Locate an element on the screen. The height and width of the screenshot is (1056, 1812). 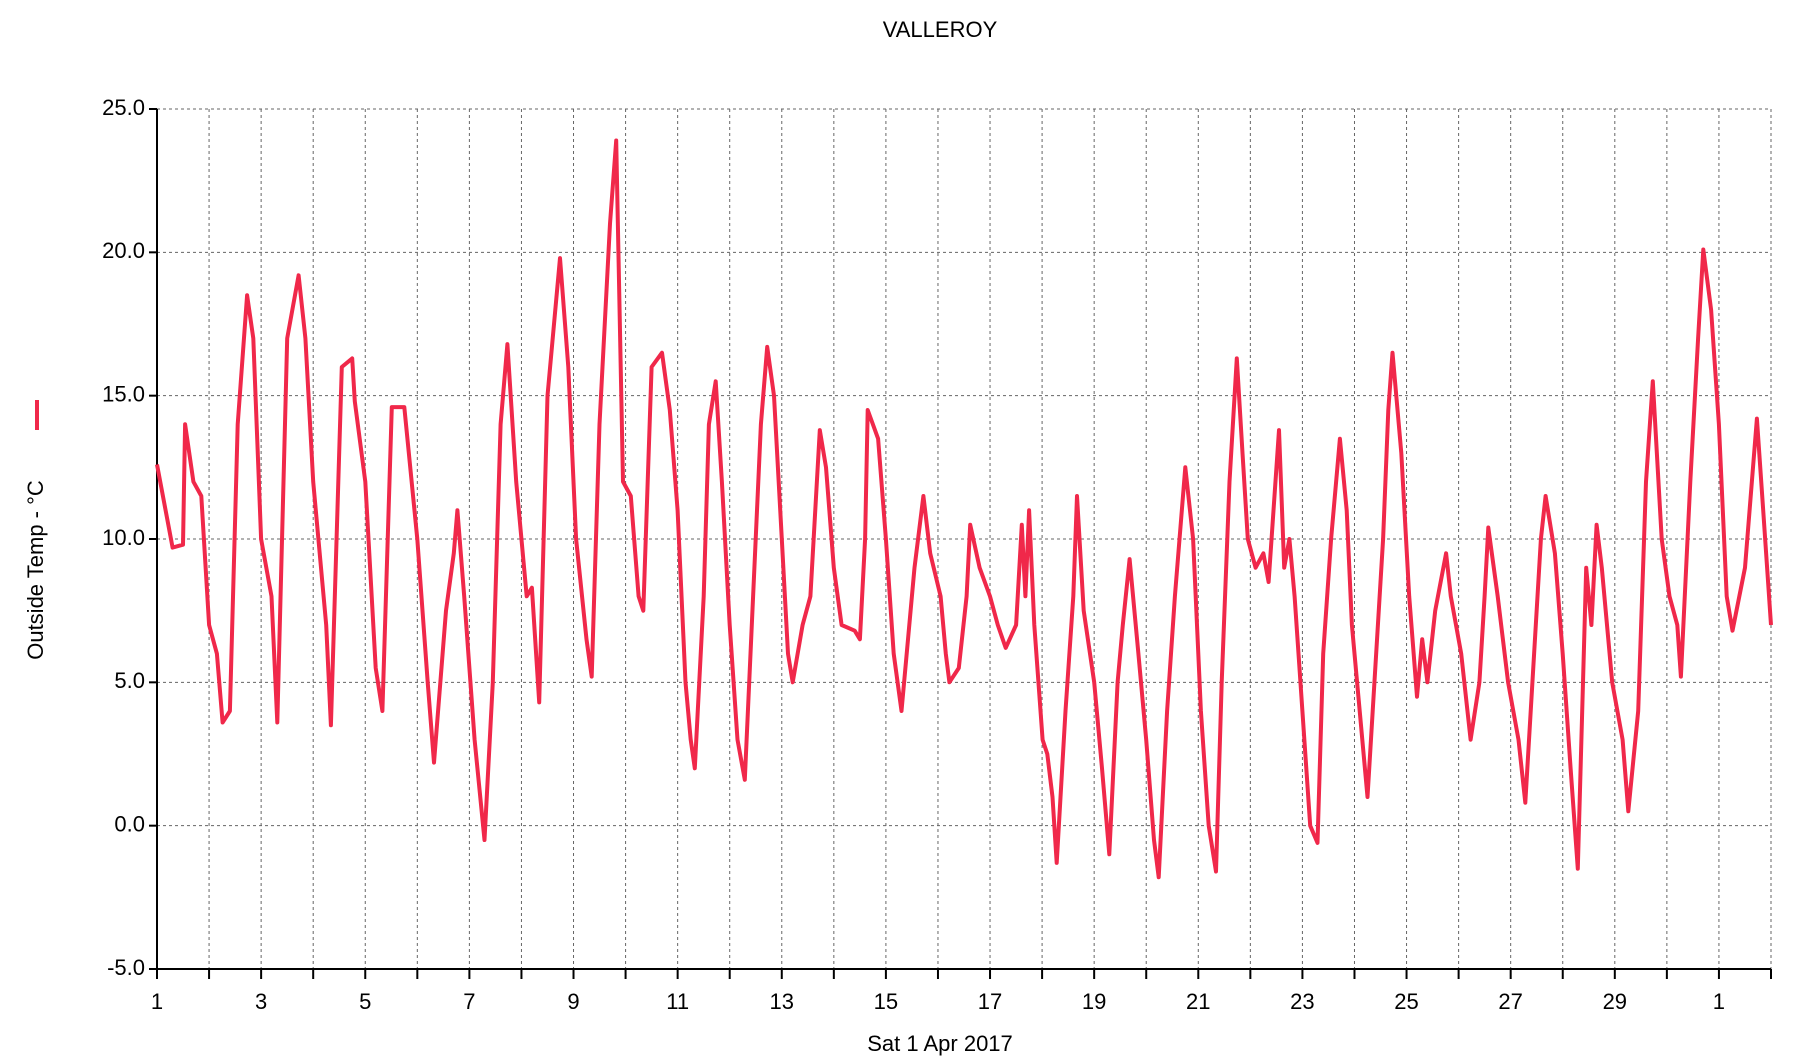
y-tick-label: 15.0 is located at coordinates (123, 393).